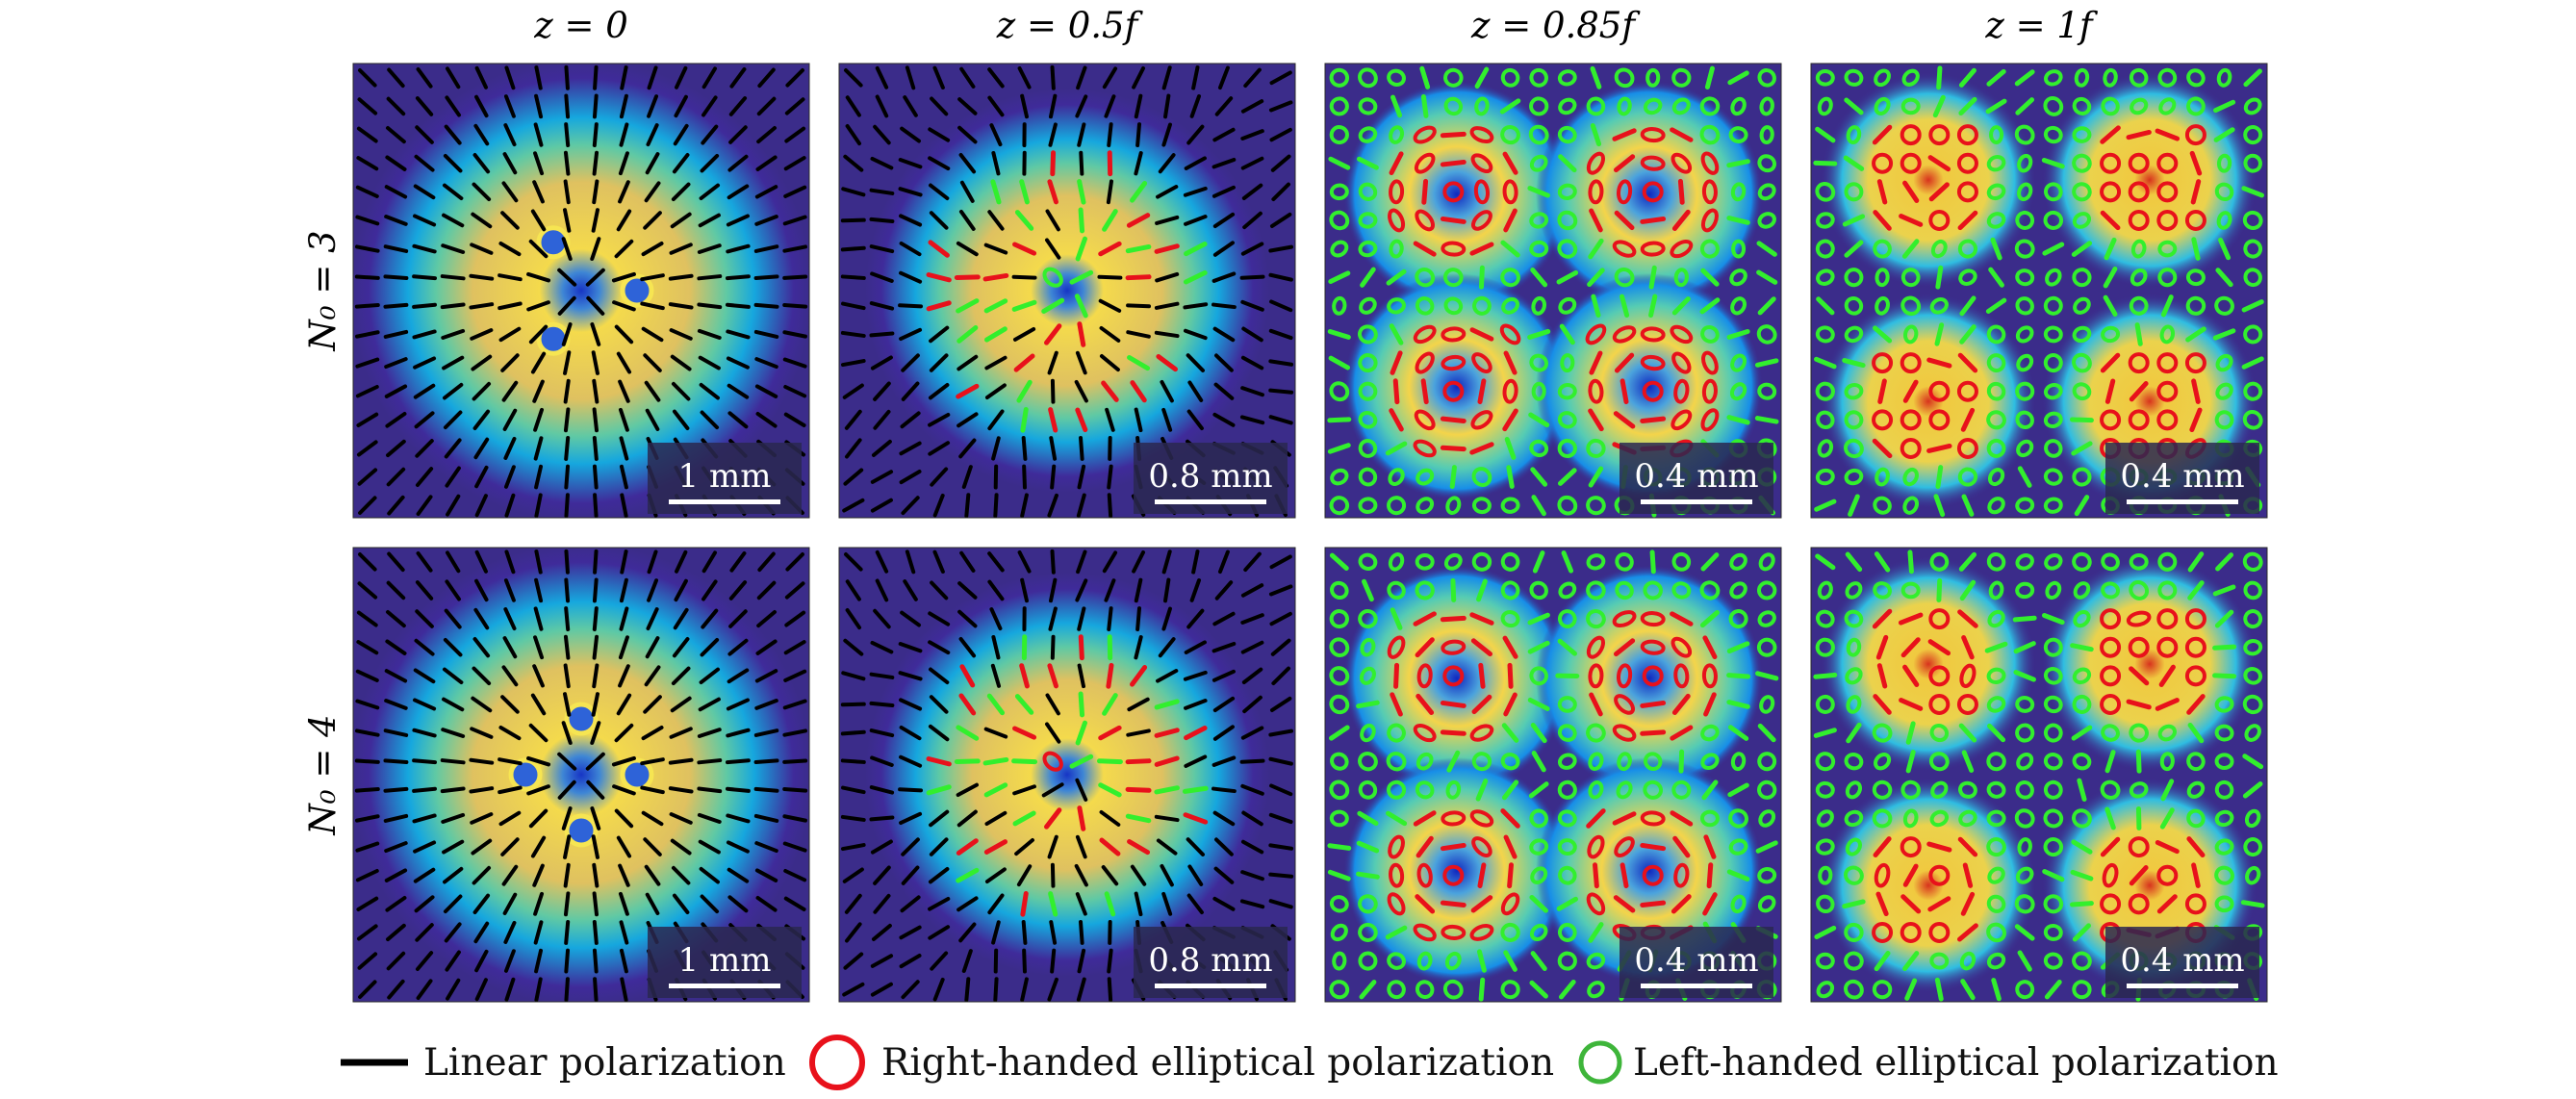  Describe the element at coordinates (2039, 291) in the screenshot. I see `panel-n3-z1f-image` at that location.